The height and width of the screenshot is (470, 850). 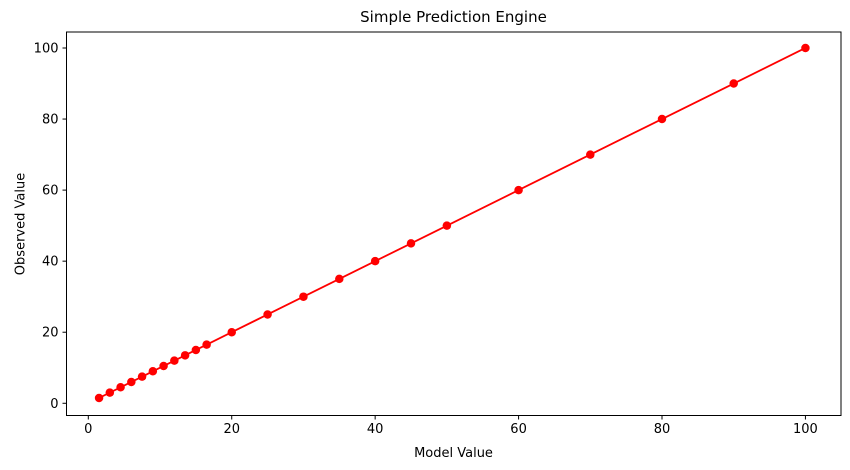 What do you see at coordinates (453, 453) in the screenshot?
I see `x-axis-label: Model Value` at bounding box center [453, 453].